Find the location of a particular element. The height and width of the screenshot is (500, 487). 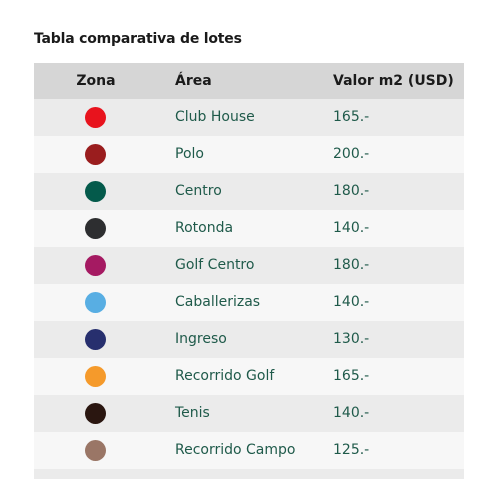

header-valor: Valor m2 (USD) is located at coordinates (393, 81).